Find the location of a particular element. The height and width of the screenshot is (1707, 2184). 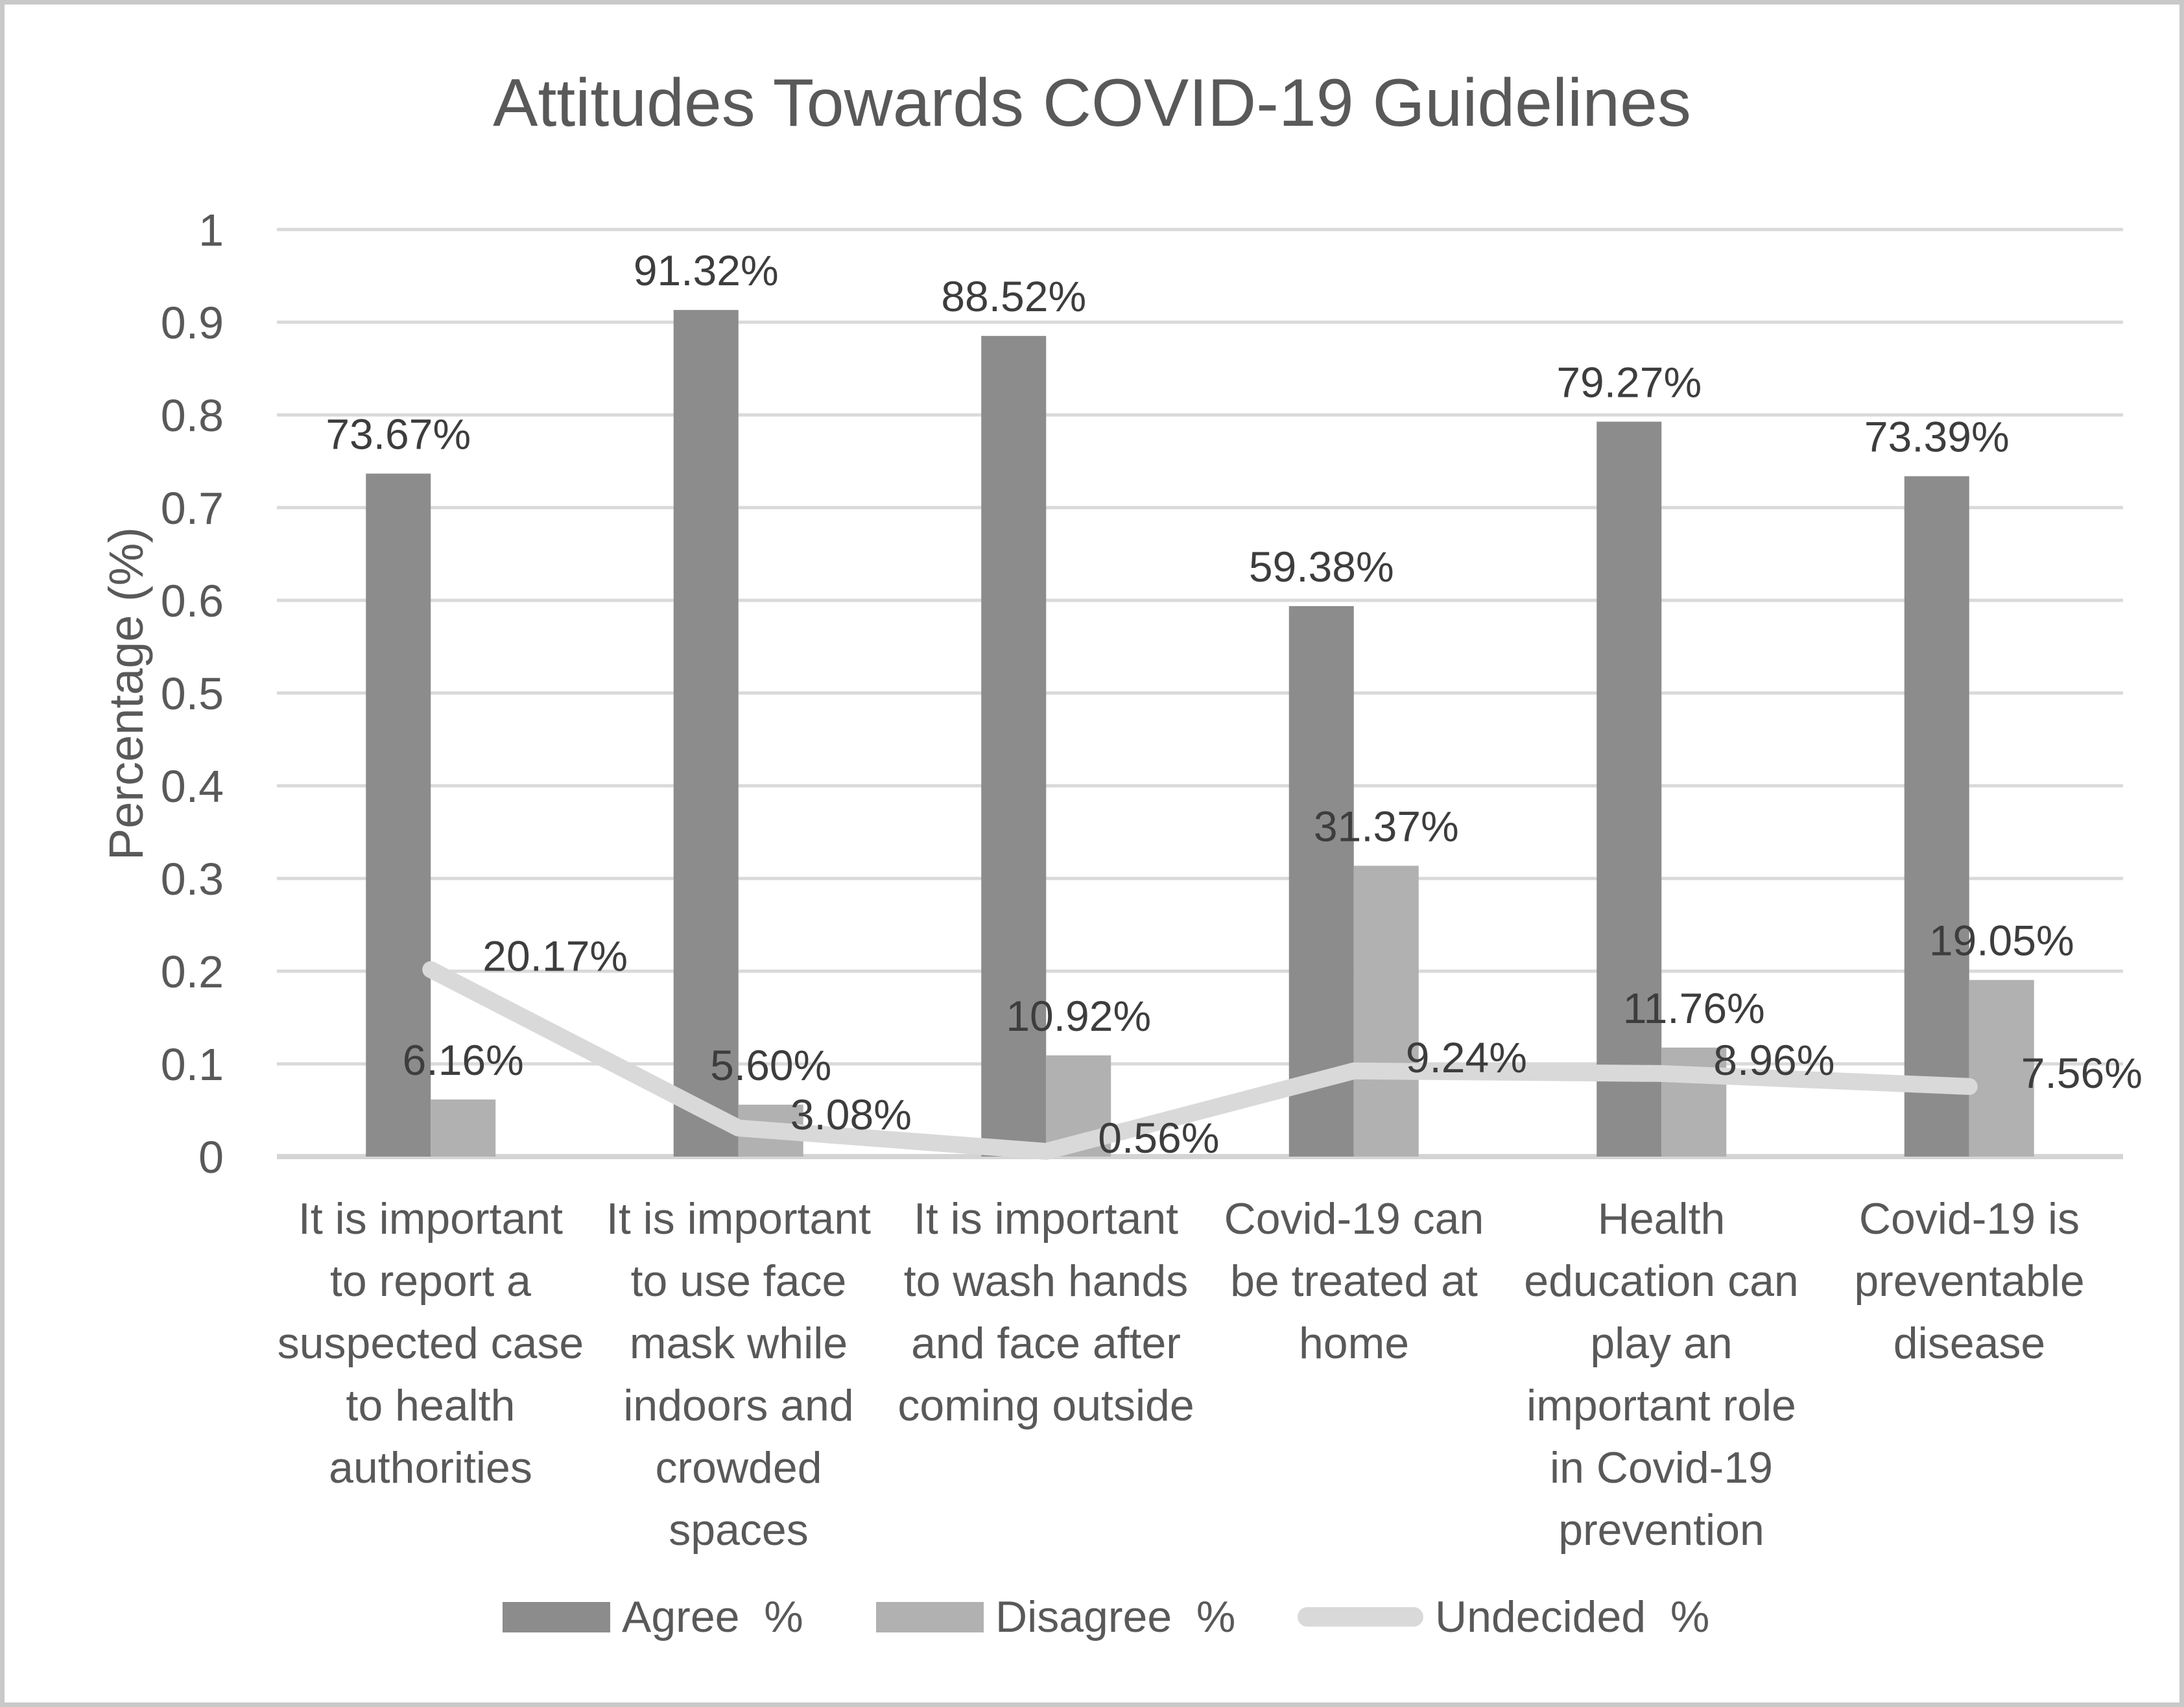

legend-key-disagree-icon is located at coordinates (930, 1616).